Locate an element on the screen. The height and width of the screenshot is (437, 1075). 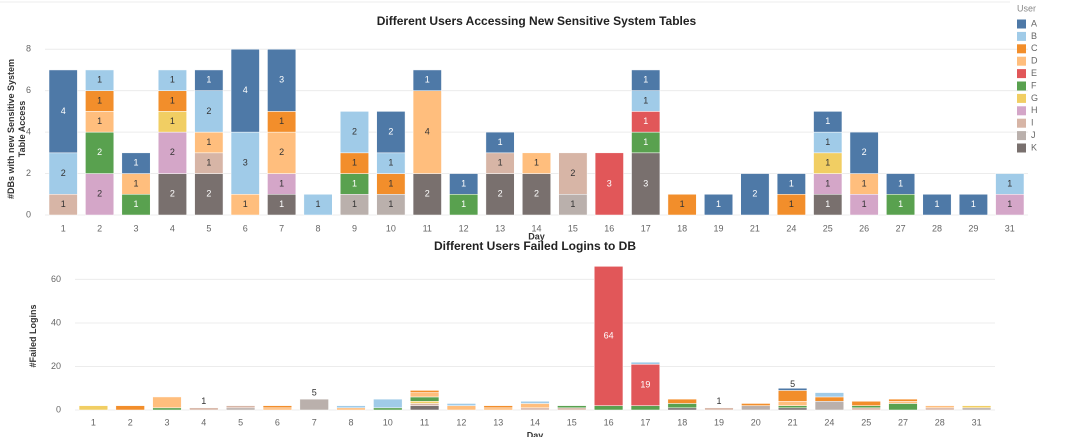
data-label: 19 is located at coordinates (645, 384).